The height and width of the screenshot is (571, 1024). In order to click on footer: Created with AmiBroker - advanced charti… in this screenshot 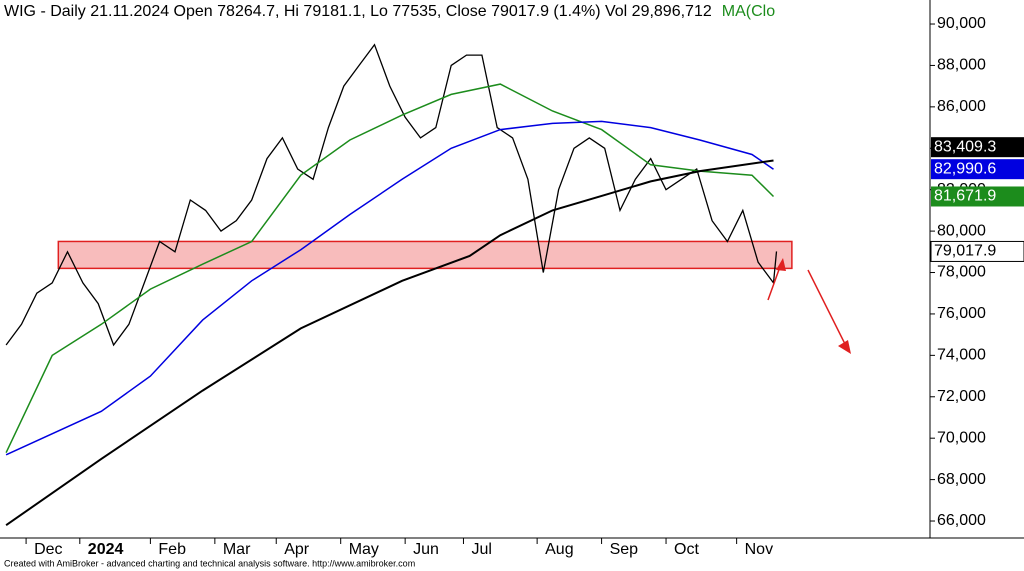, I will do `click(209, 563)`.